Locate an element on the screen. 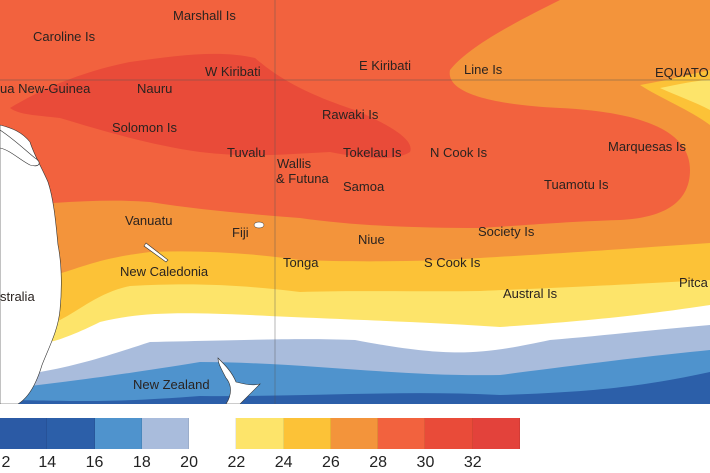 The width and height of the screenshot is (710, 473). label-marquesas: Marquesas Is is located at coordinates (647, 146).